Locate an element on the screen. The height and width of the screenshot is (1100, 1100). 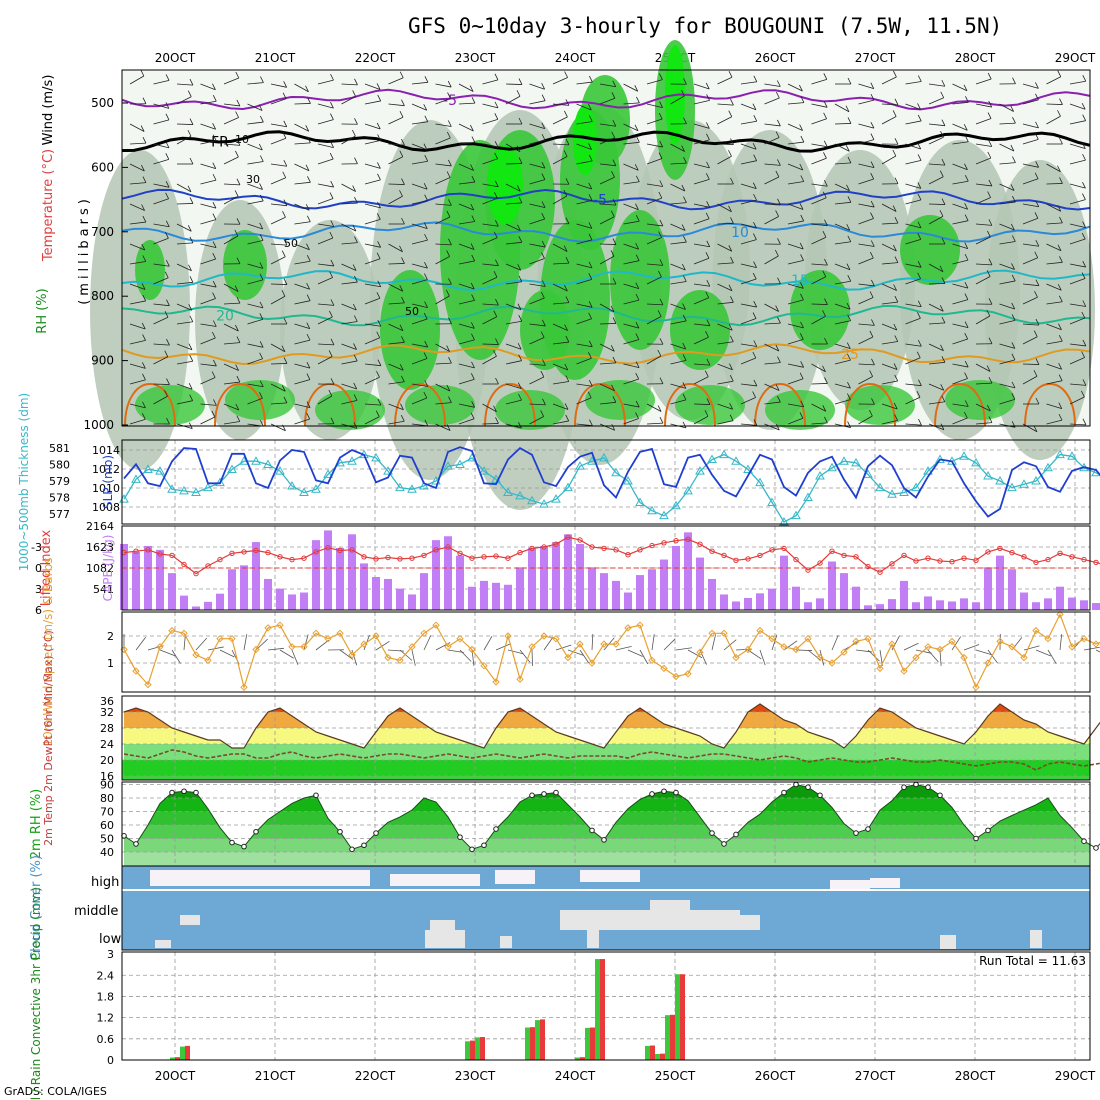
slp-tick-label: 1010 is located at coordinates (106, 488).